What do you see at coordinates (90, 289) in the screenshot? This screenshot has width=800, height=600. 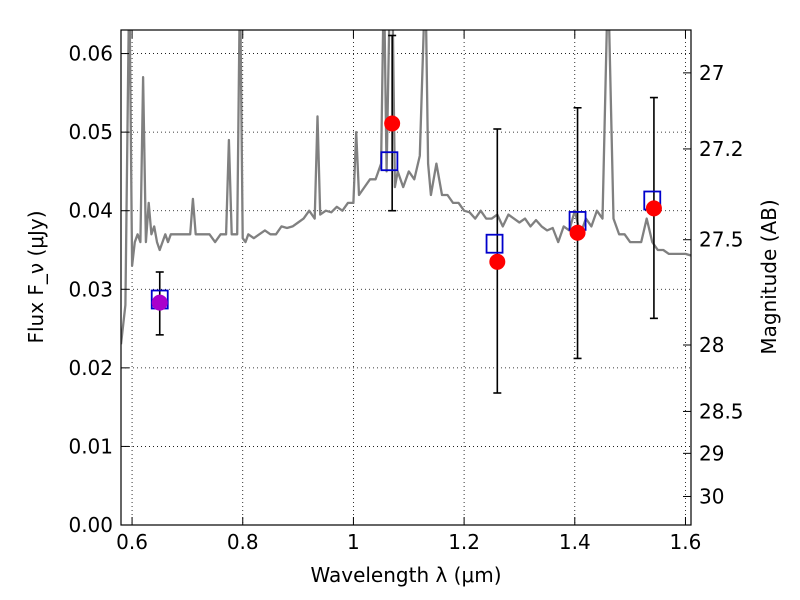 I see `y-tick-label: 0.03` at bounding box center [90, 289].